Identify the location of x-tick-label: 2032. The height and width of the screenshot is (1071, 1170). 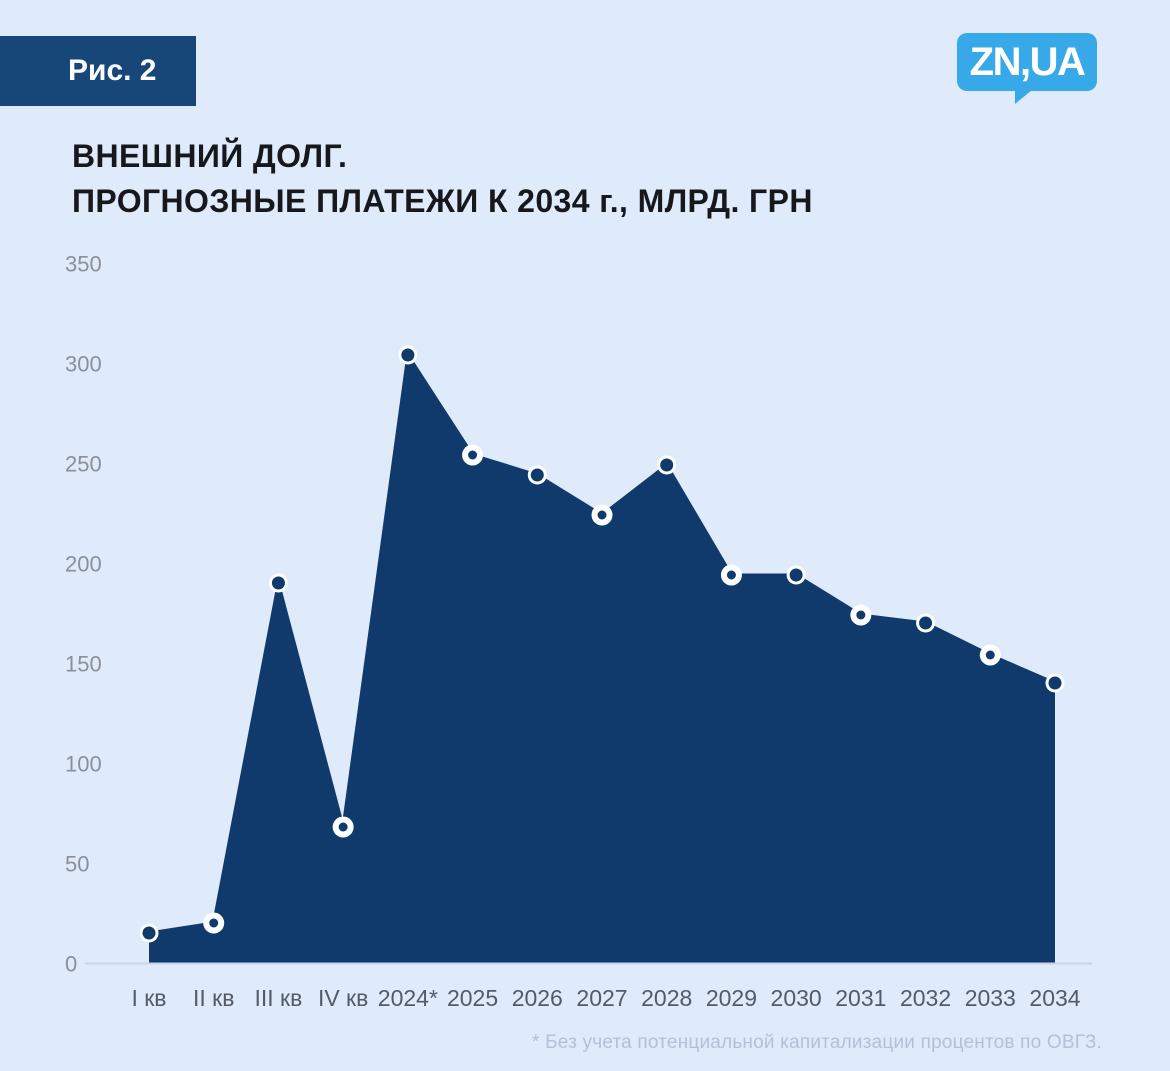
(925, 998).